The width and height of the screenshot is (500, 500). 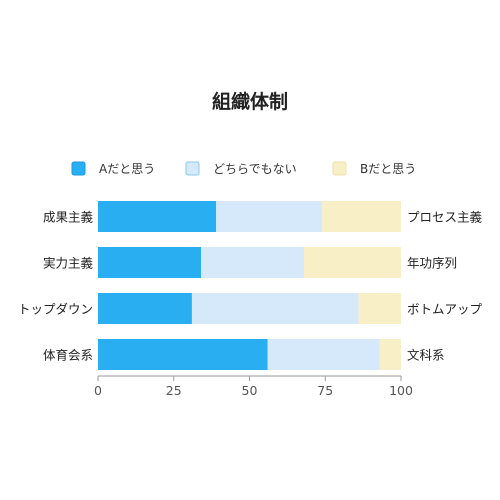 I want to click on category-label-left-3: トップダウン, so click(x=55, y=309).